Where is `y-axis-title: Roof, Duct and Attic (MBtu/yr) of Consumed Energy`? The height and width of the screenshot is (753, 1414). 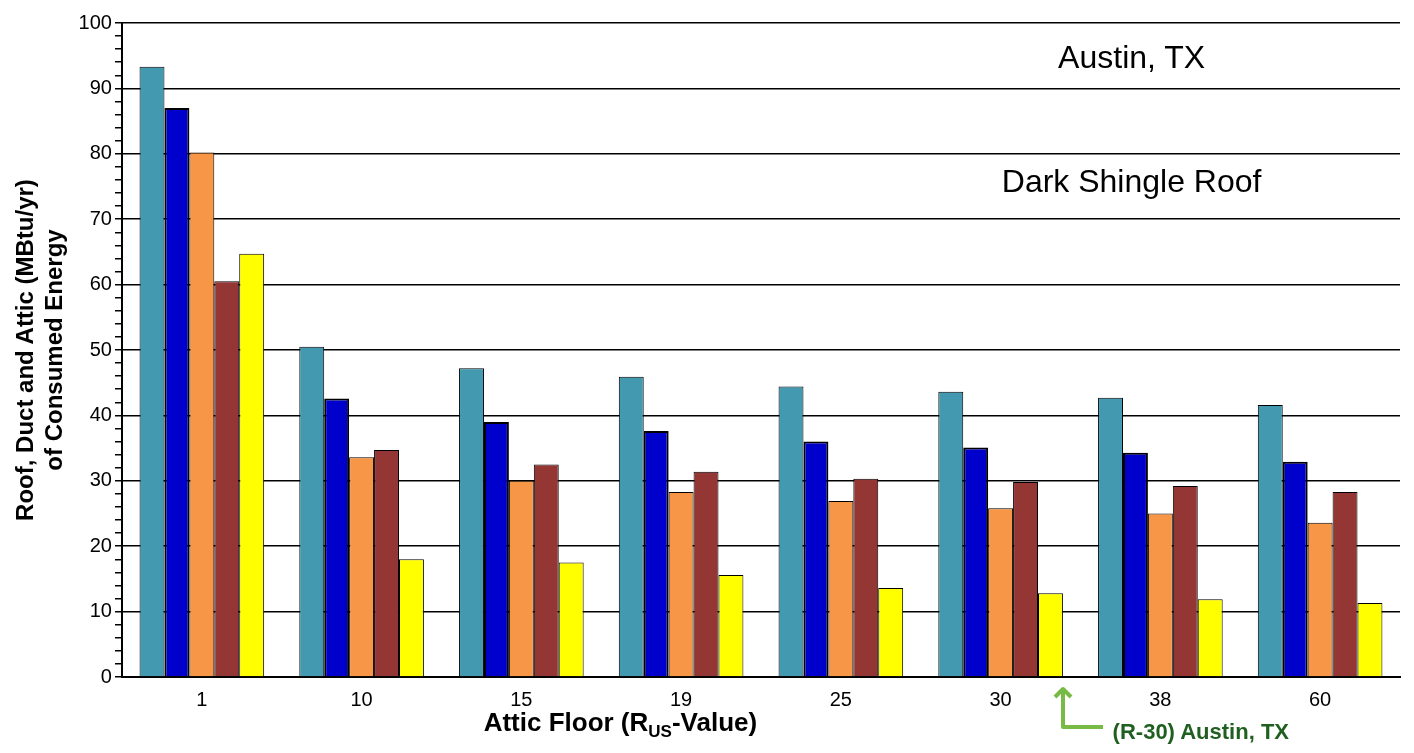
y-axis-title: Roof, Duct and Attic (MBtu/yr) of Consumed Energy is located at coordinates (39, 350).